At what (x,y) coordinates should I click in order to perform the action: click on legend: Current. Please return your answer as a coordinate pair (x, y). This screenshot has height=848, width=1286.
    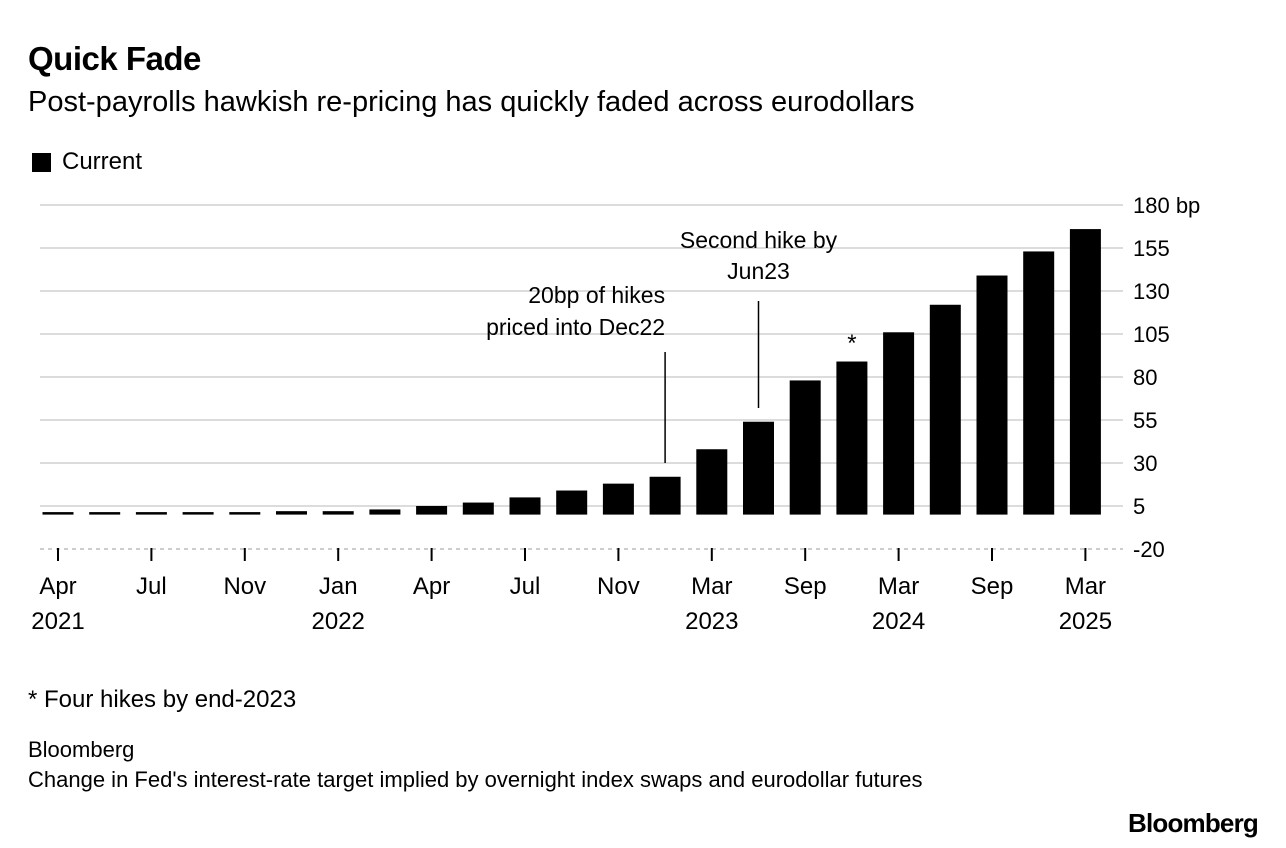
    Looking at the image, I should click on (87, 162).